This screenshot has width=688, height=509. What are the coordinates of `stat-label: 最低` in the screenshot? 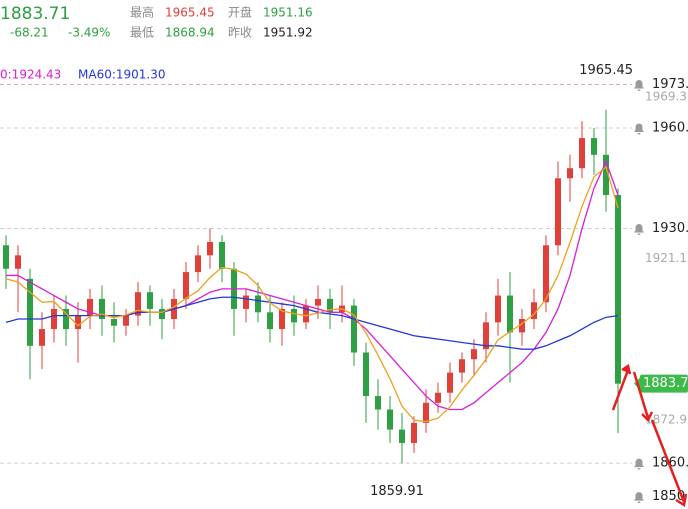 It's located at (142, 33).